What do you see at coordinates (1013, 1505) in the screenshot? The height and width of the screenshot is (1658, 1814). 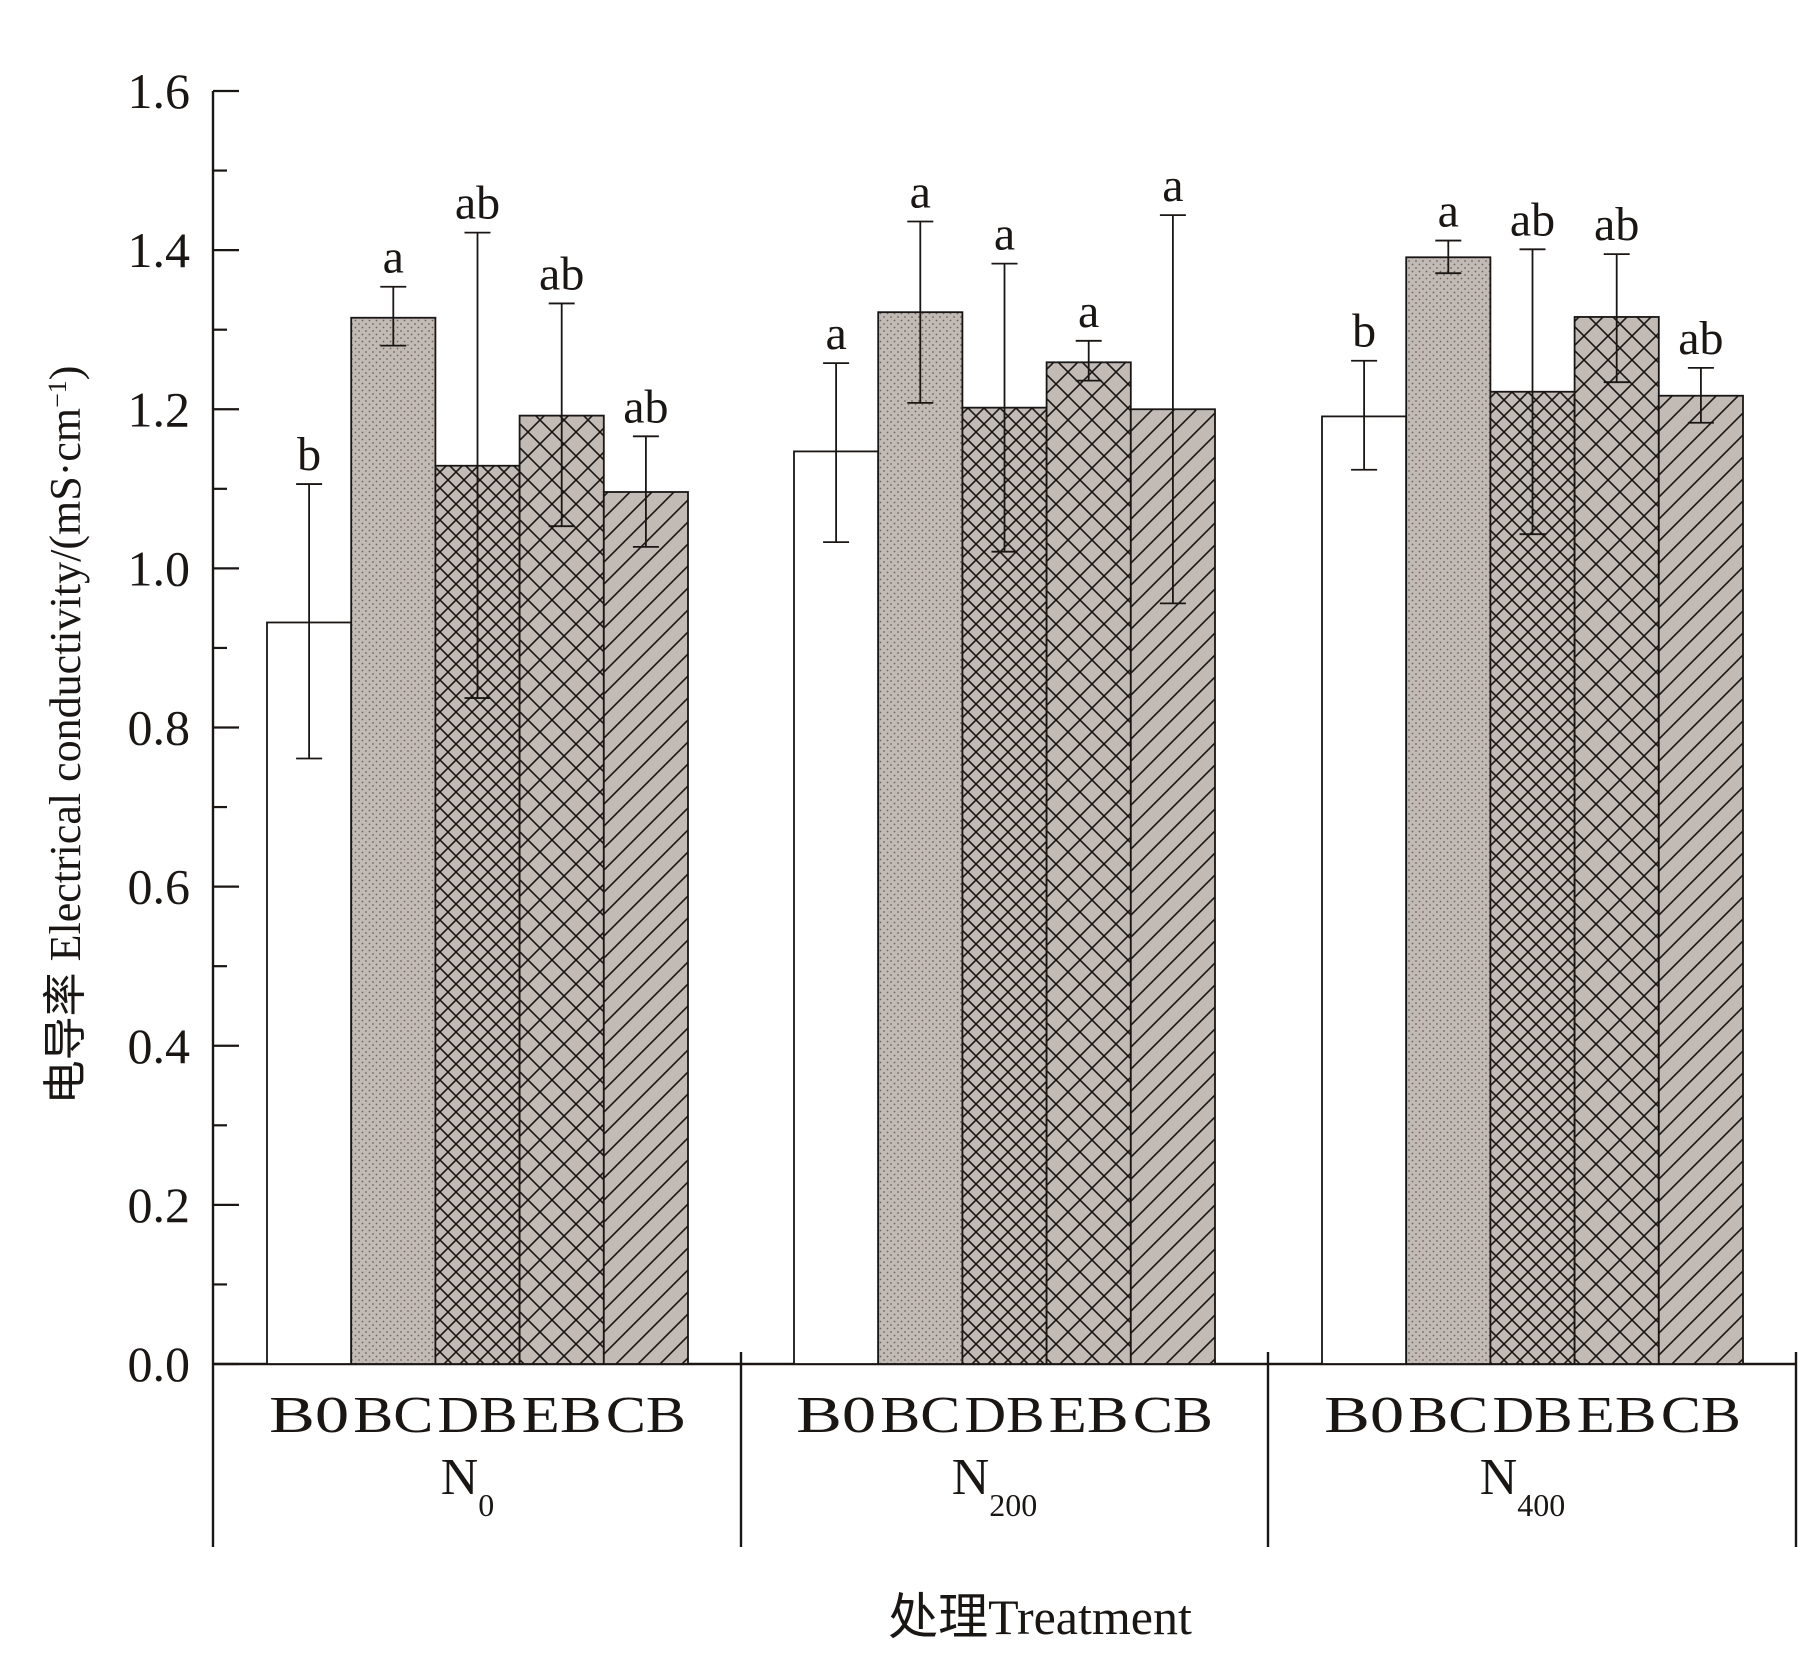 I see `group-label-sub: 200` at bounding box center [1013, 1505].